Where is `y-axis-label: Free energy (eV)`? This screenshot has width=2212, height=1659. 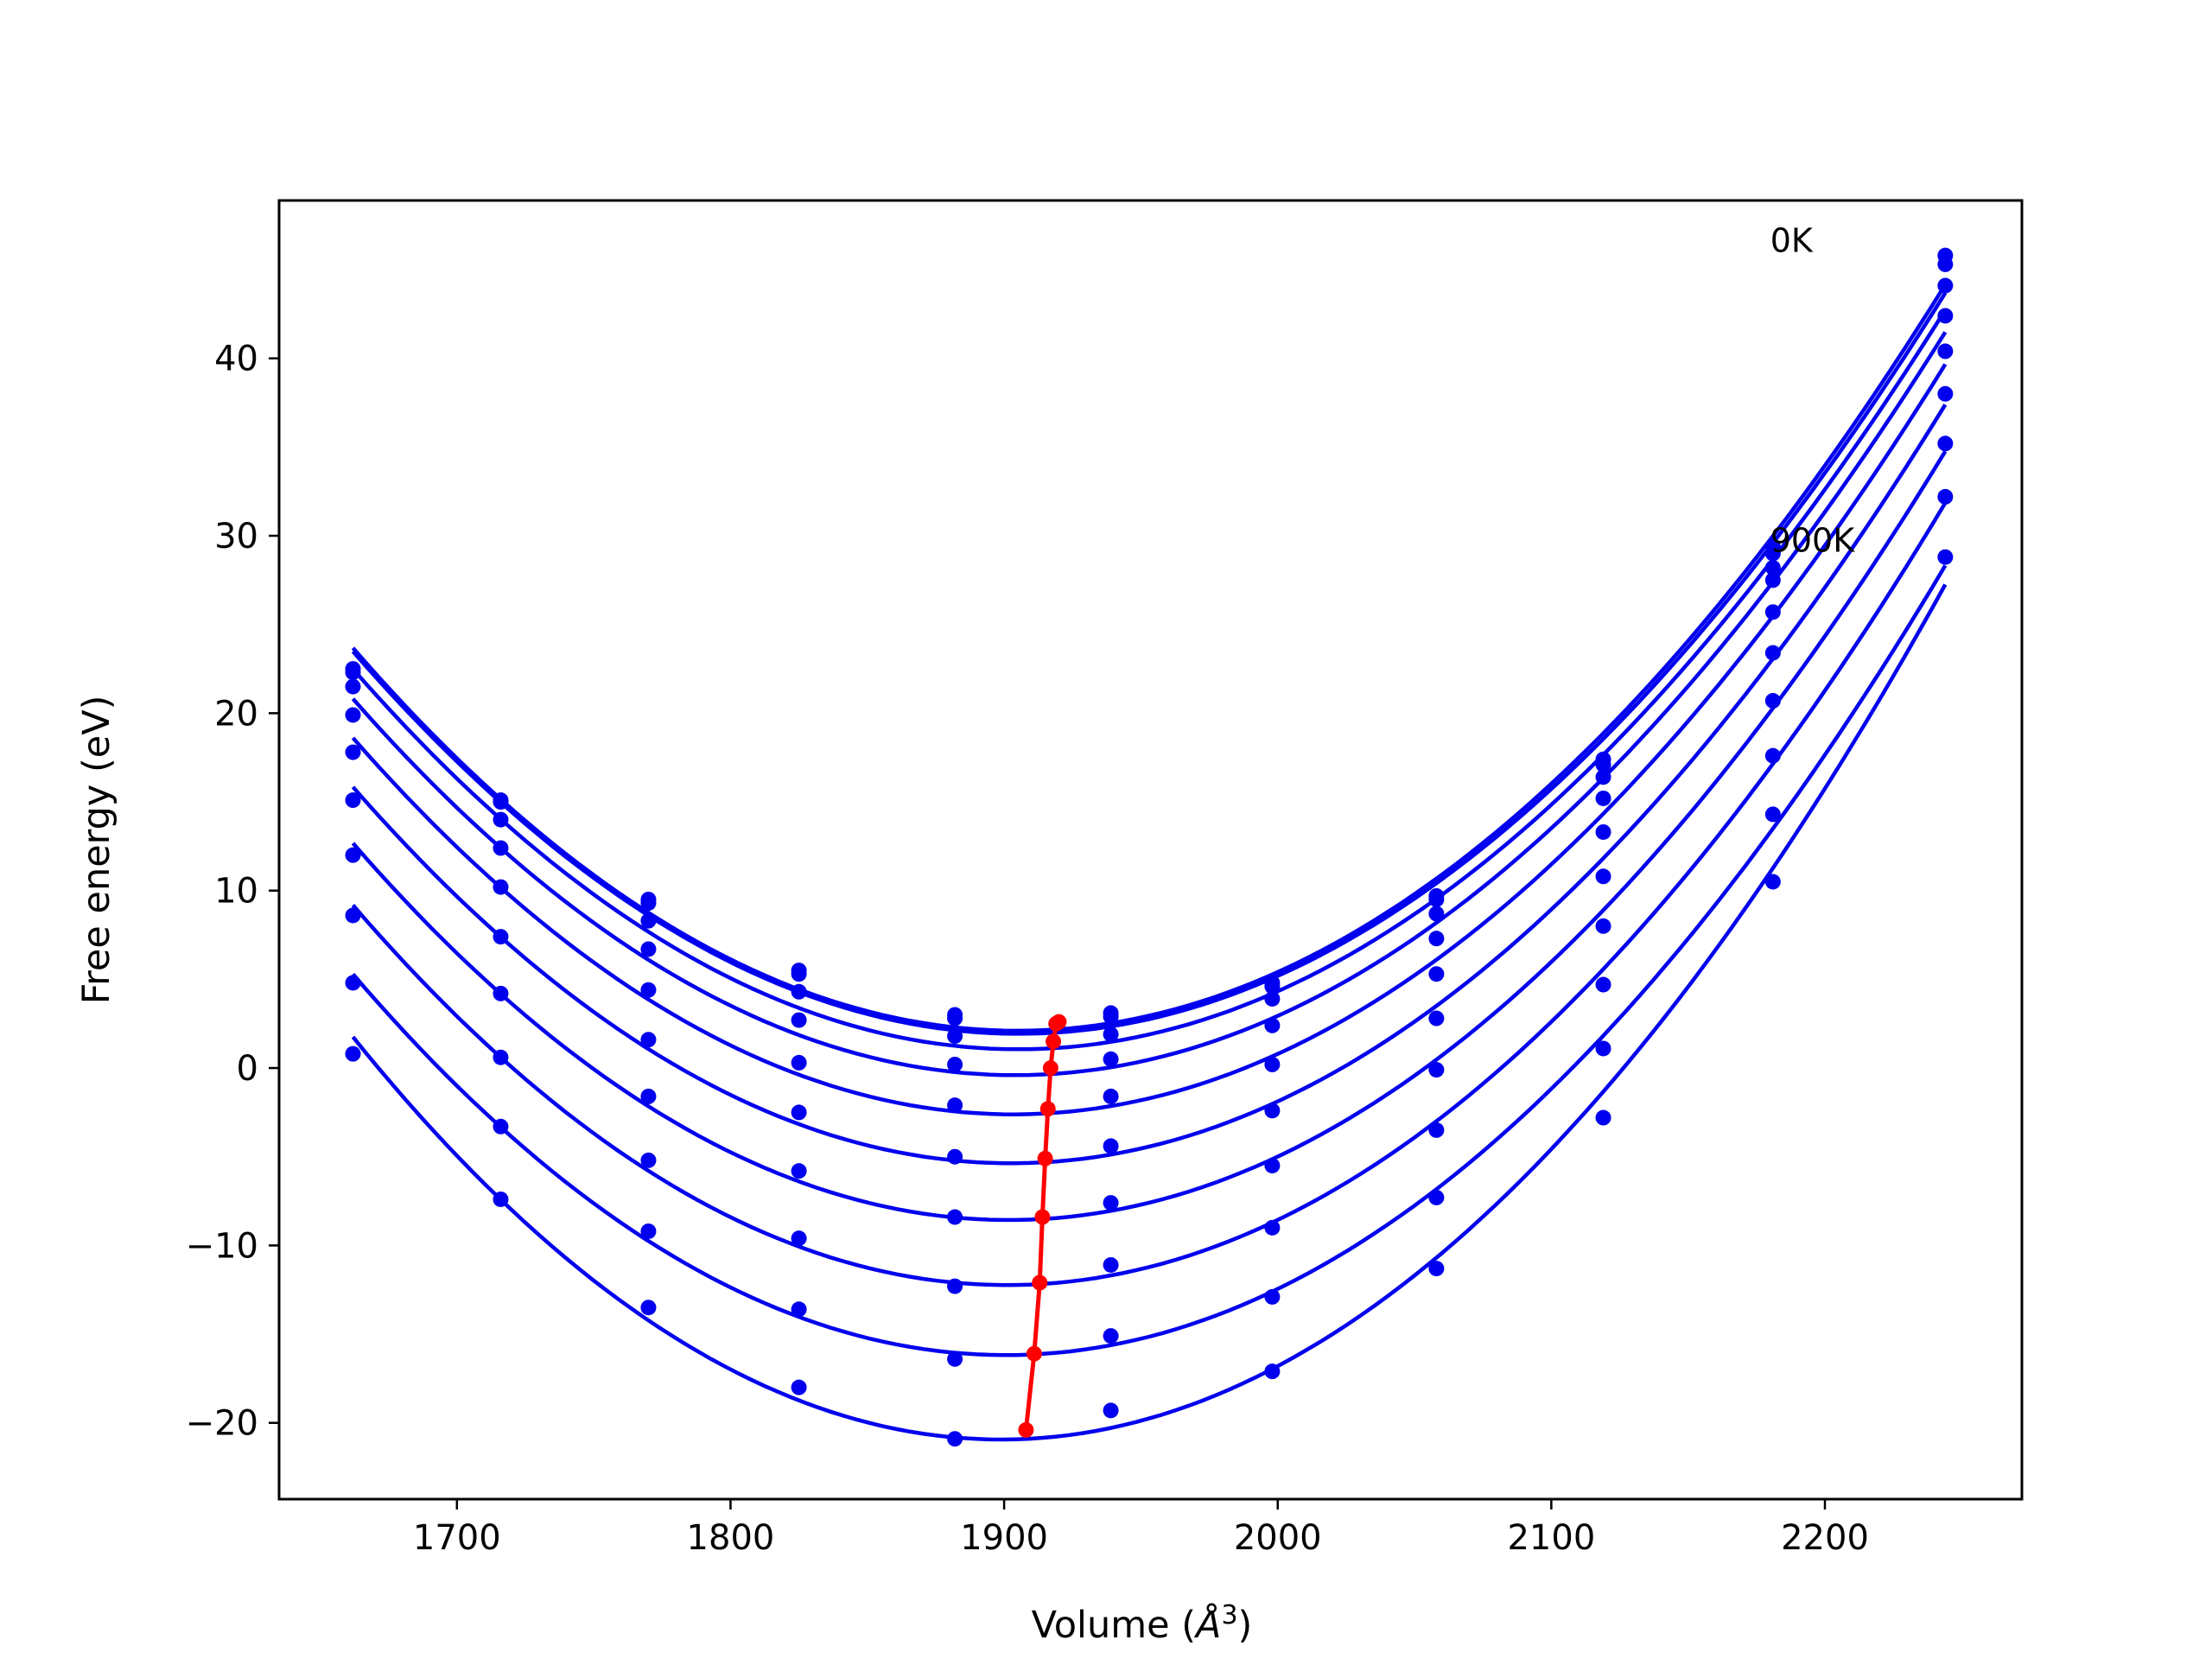 y-axis-label: Free energy (eV) is located at coordinates (96, 850).